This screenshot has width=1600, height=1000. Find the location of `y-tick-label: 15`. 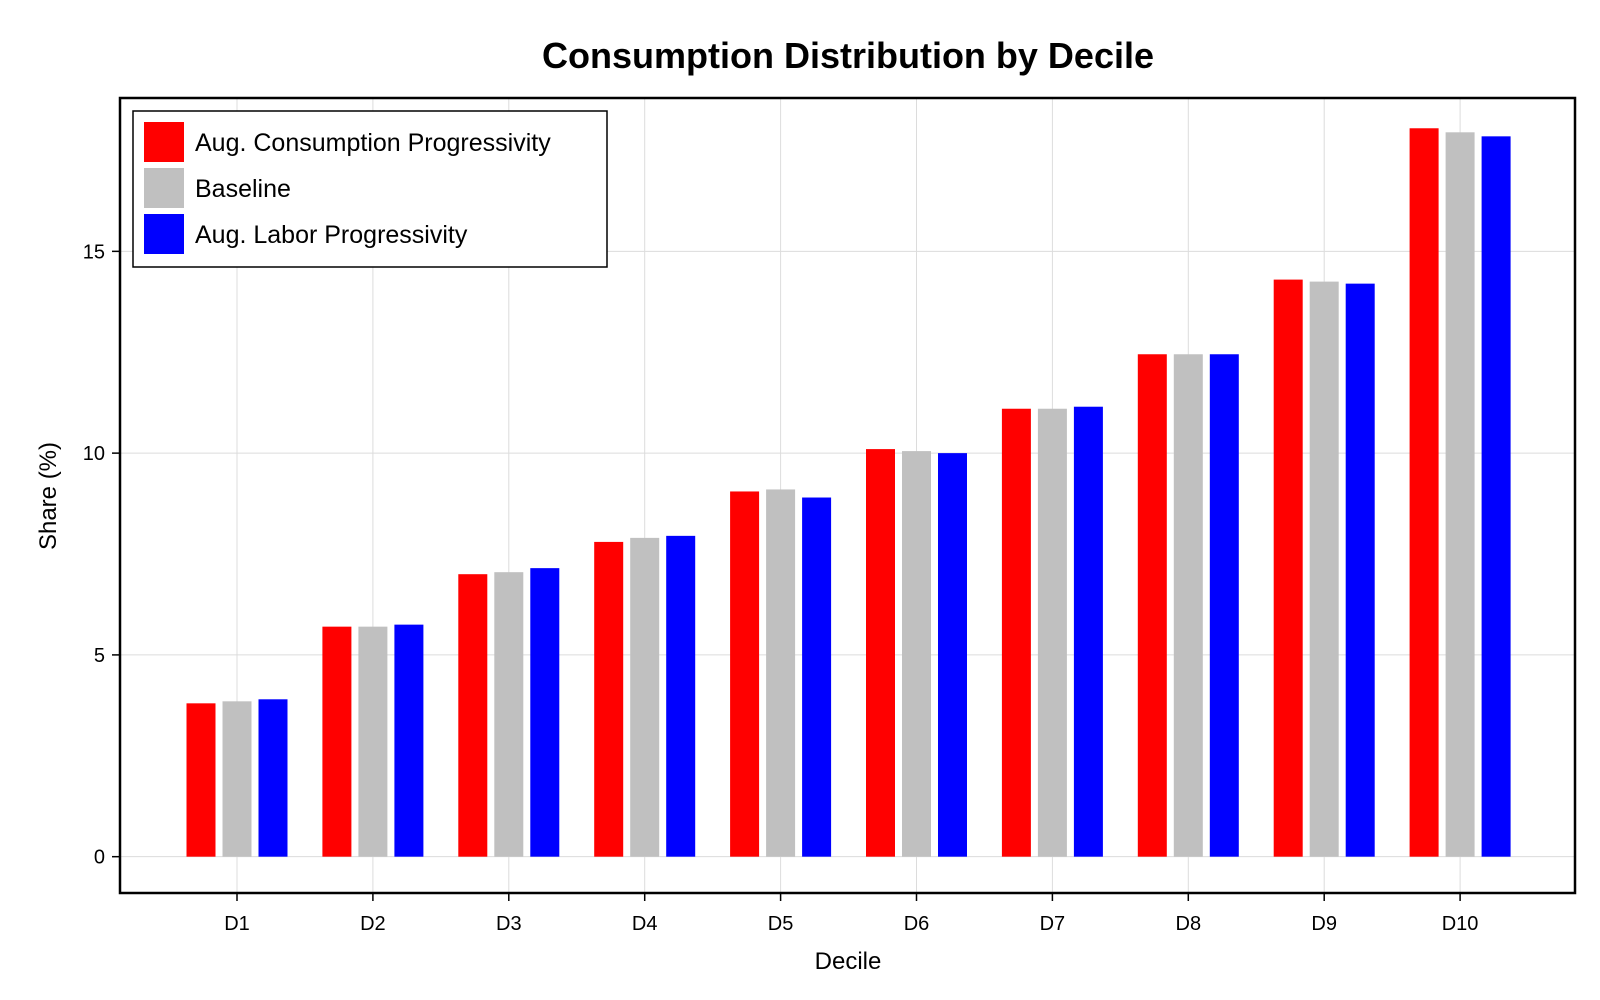

y-tick-label: 15 is located at coordinates (94, 252).